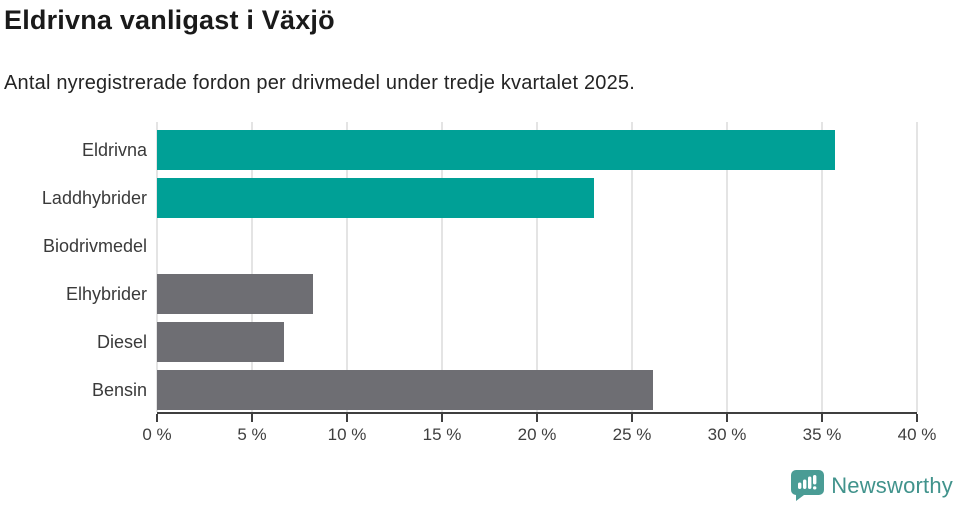  Describe the element at coordinates (632, 434) in the screenshot. I see `x-tick-label-25: 25 %` at that location.